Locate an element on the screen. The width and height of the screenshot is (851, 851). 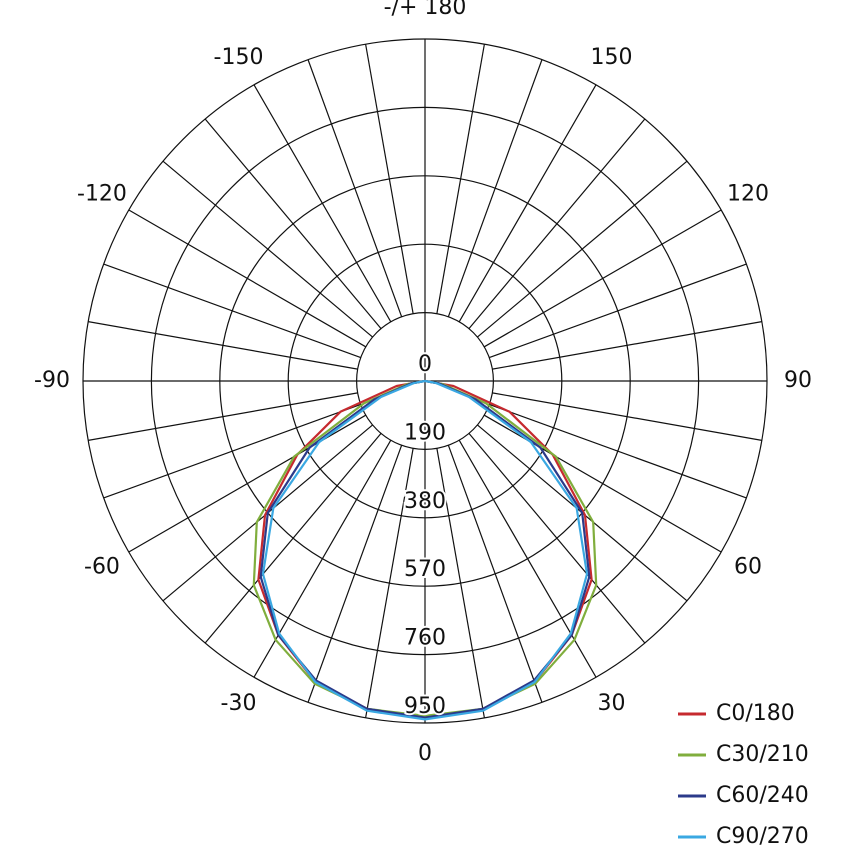
theta-tick-label: 0 is located at coordinates (425, 753).